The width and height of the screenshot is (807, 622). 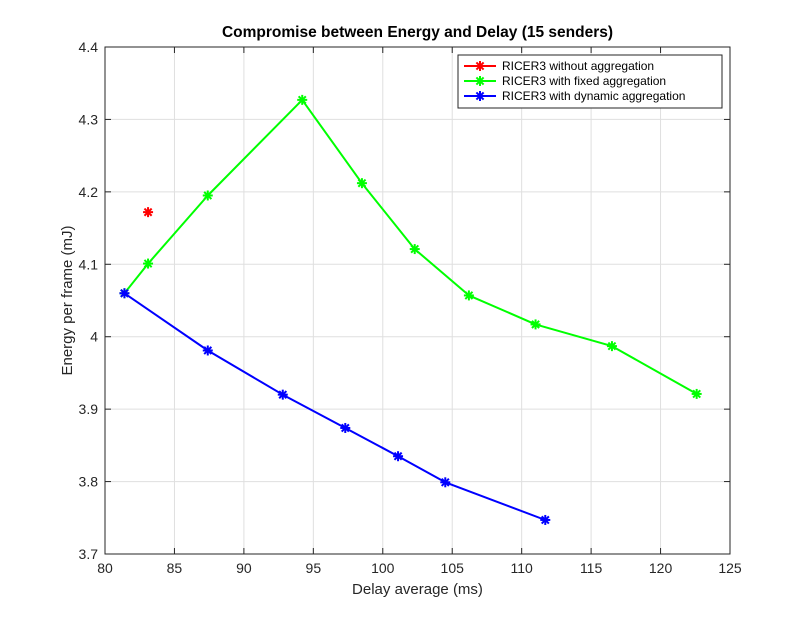 I want to click on y-axis-label: Energy per frame (mJ), so click(x=67, y=300).